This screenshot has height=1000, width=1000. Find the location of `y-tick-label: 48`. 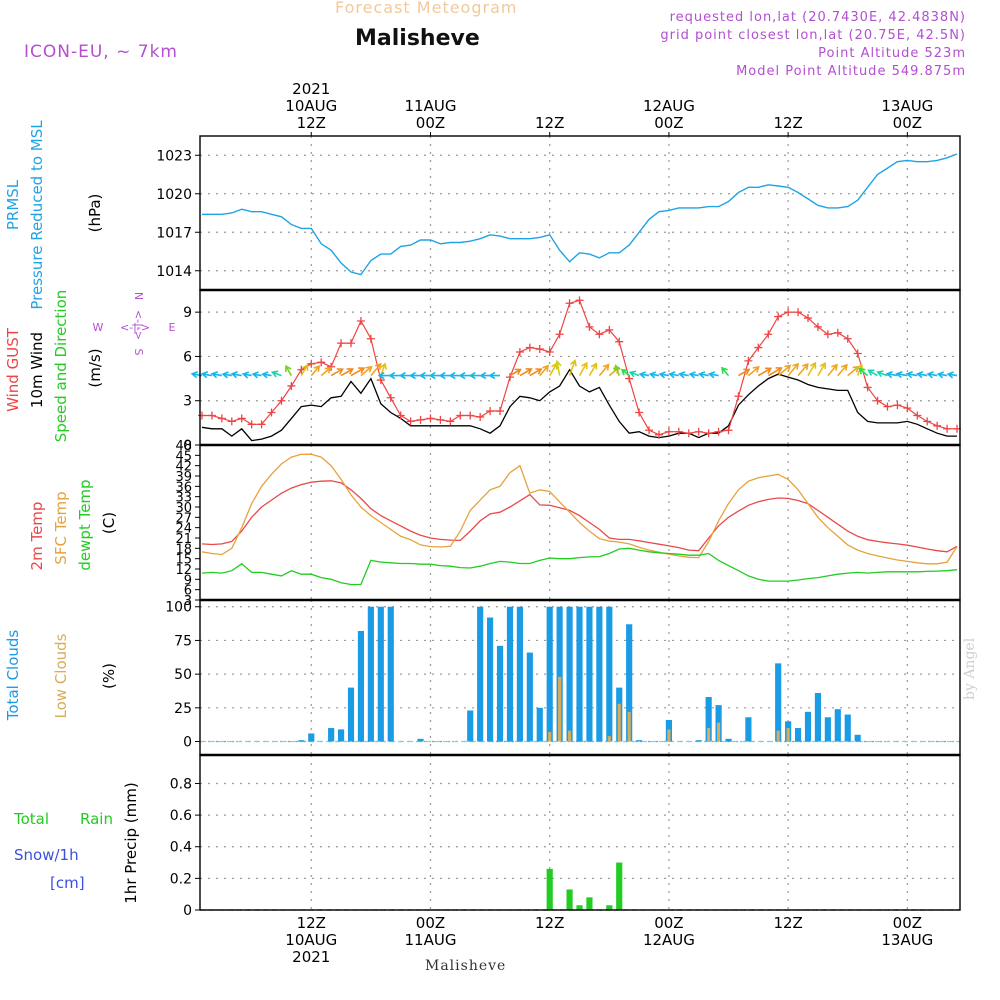

y-tick-label: 48 is located at coordinates (183, 446).